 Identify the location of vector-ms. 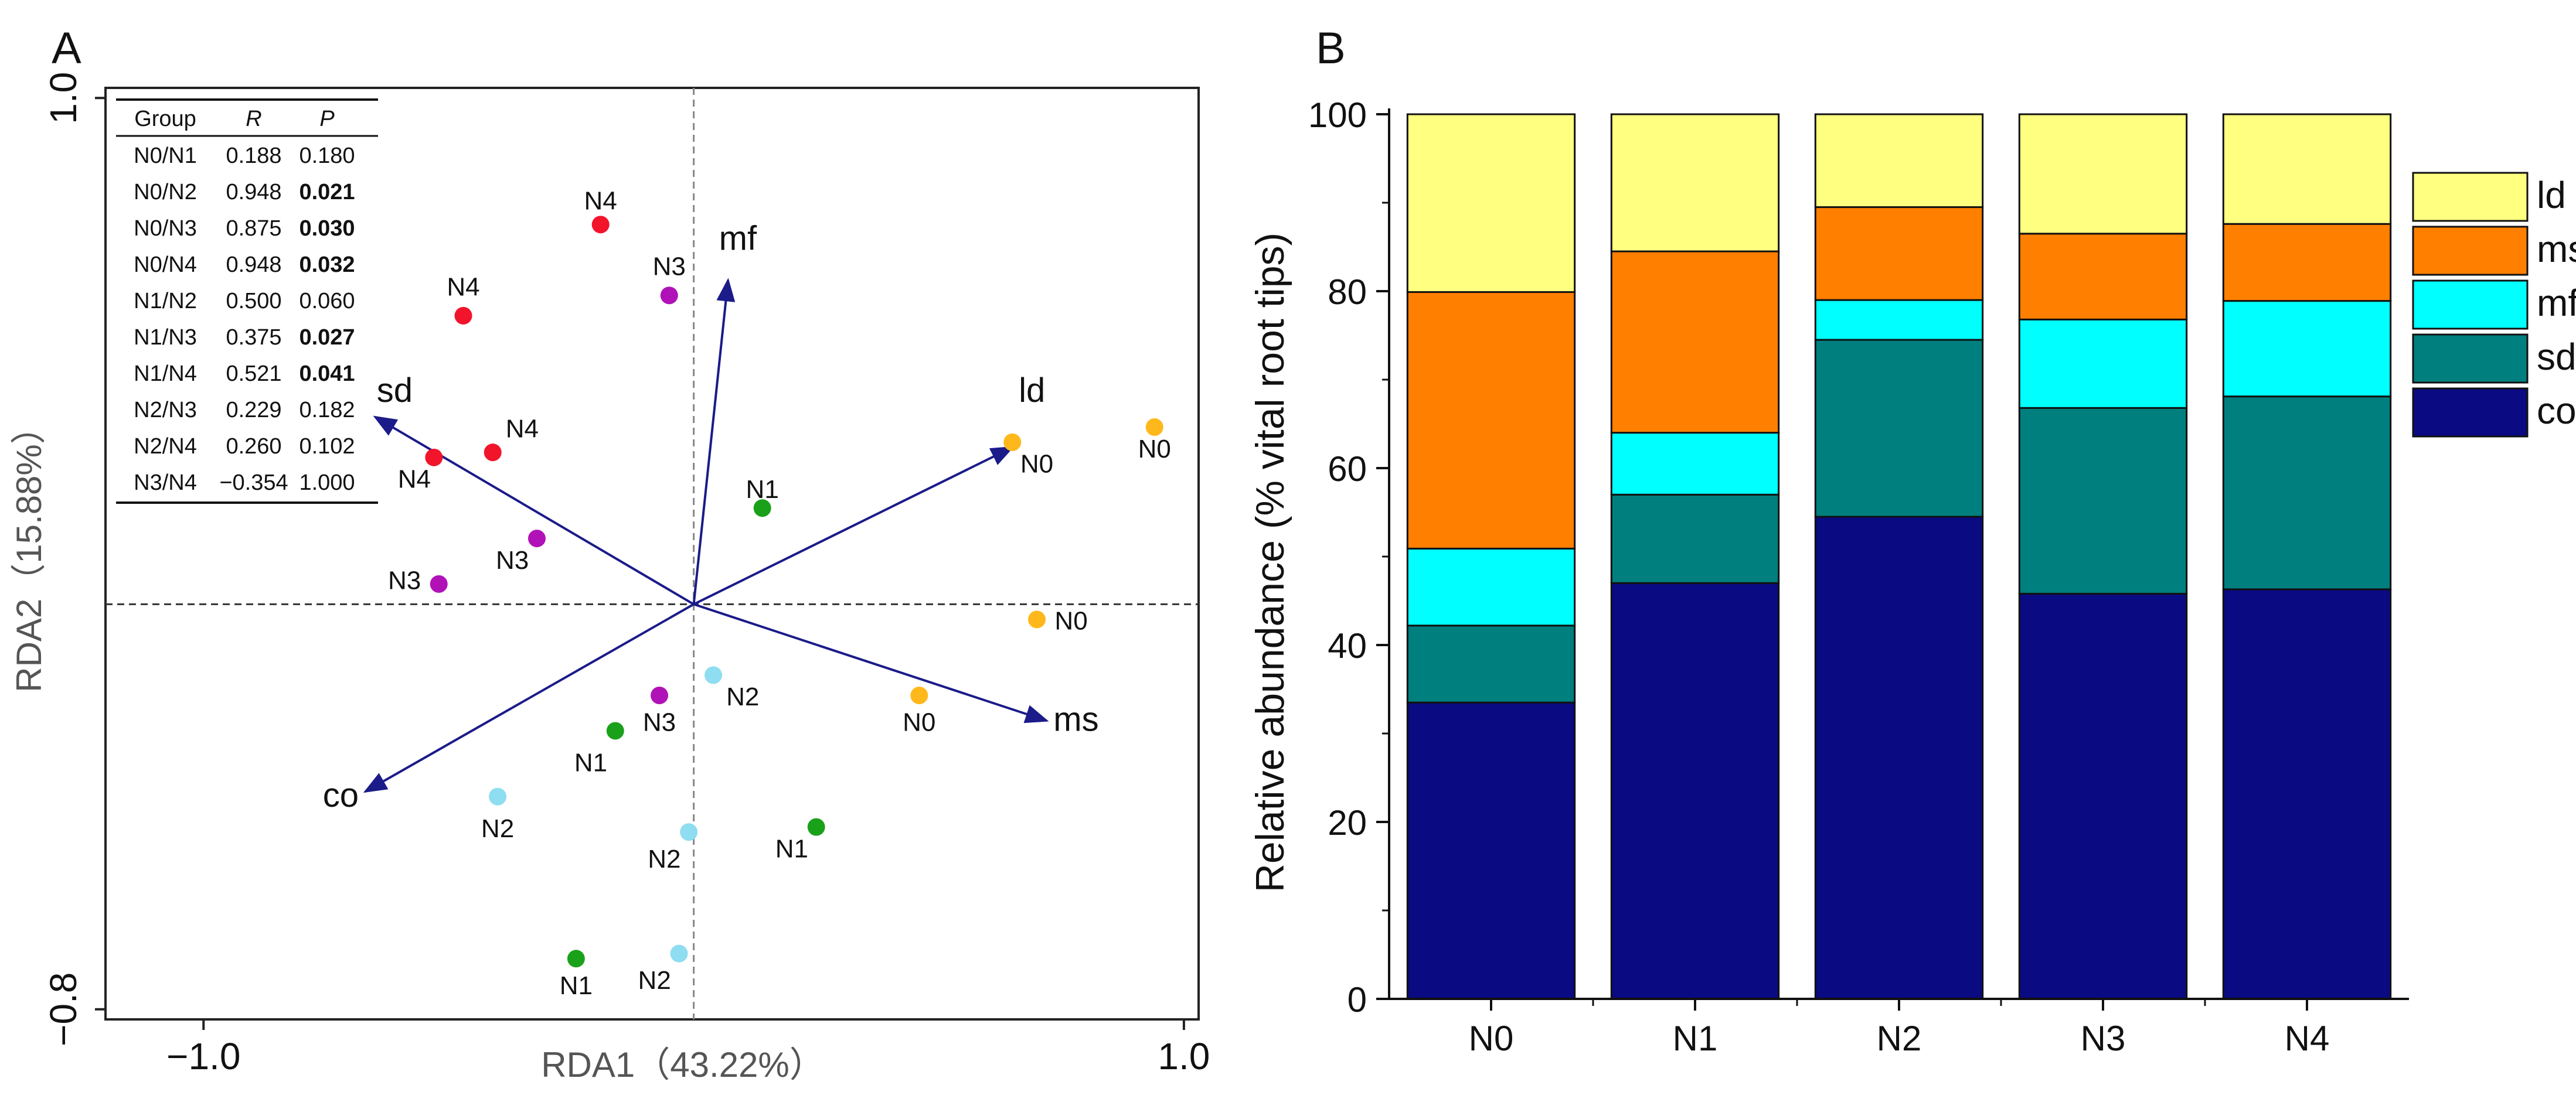
(871, 663).